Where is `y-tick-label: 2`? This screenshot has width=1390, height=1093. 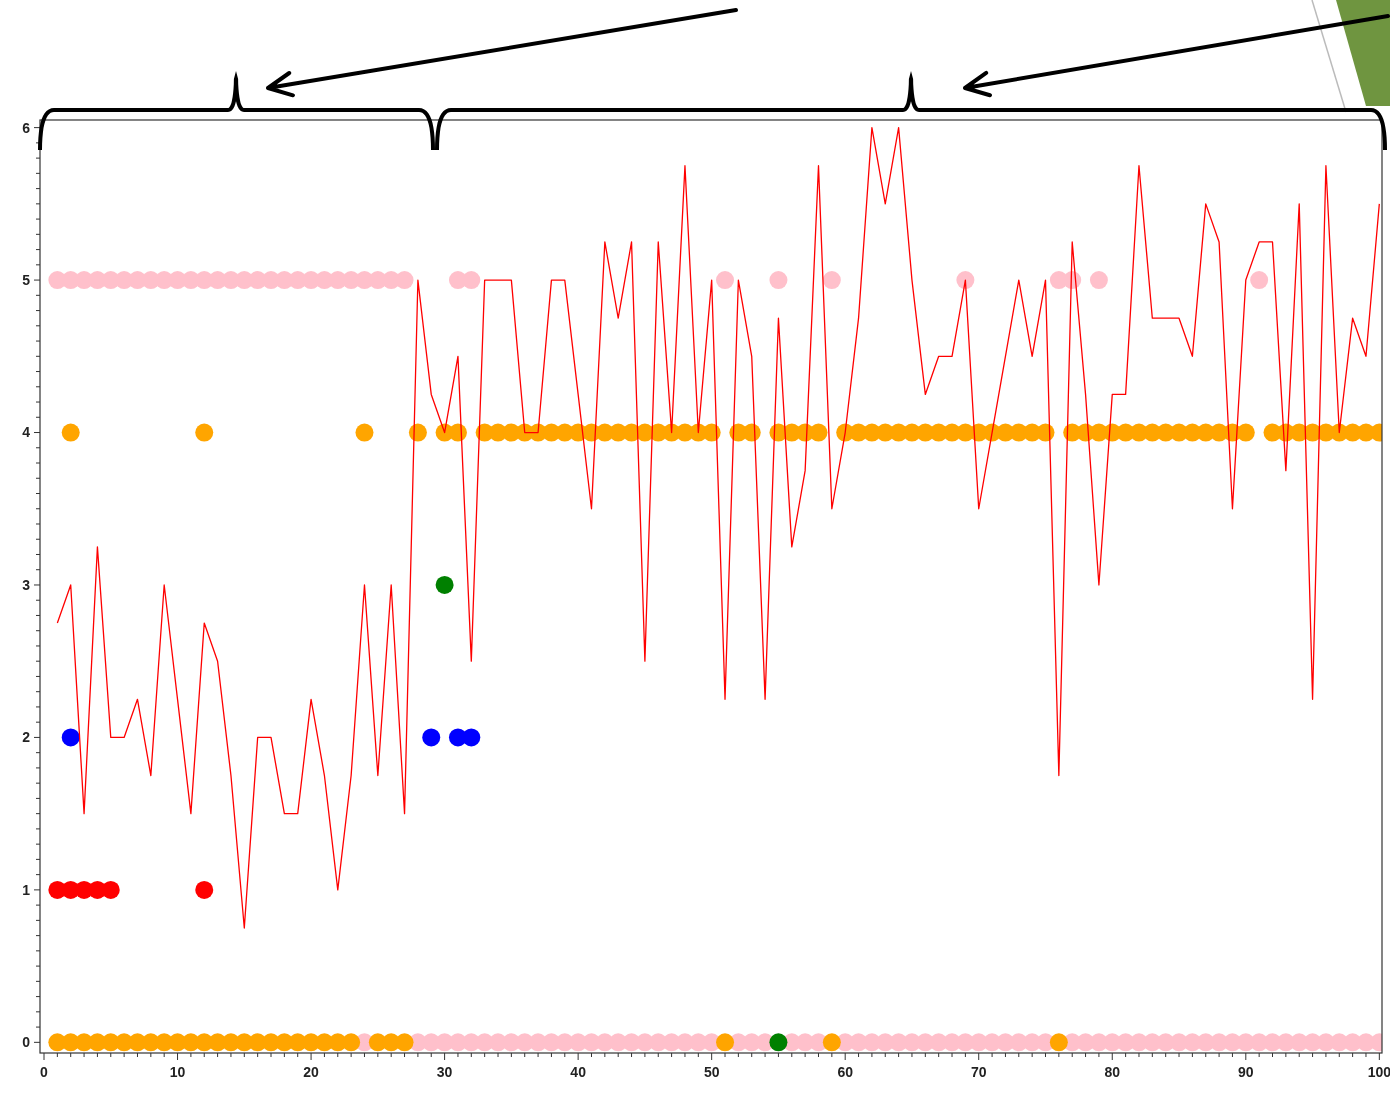 y-tick-label: 2 is located at coordinates (26, 737).